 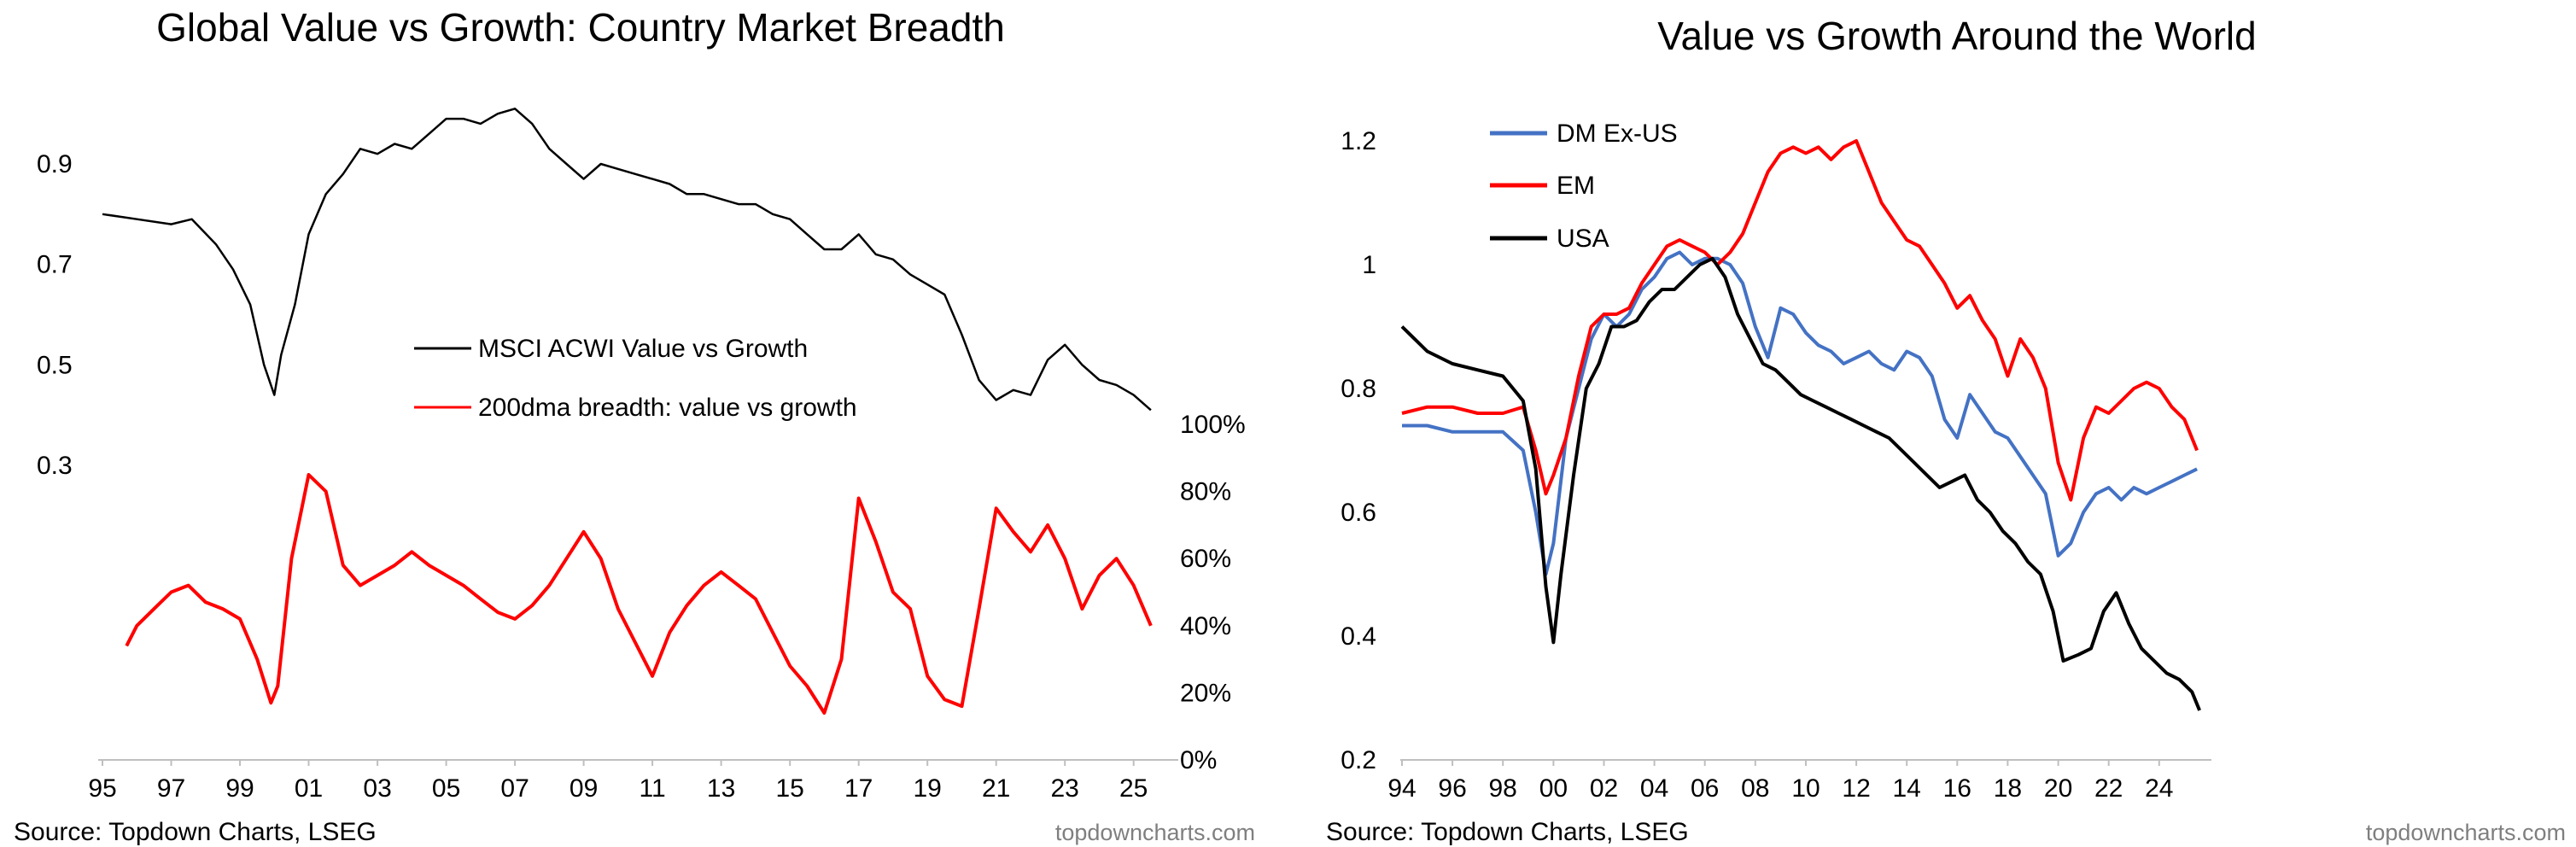 What do you see at coordinates (1213, 425) in the screenshot?
I see `y-right-tick-label: 100%` at bounding box center [1213, 425].